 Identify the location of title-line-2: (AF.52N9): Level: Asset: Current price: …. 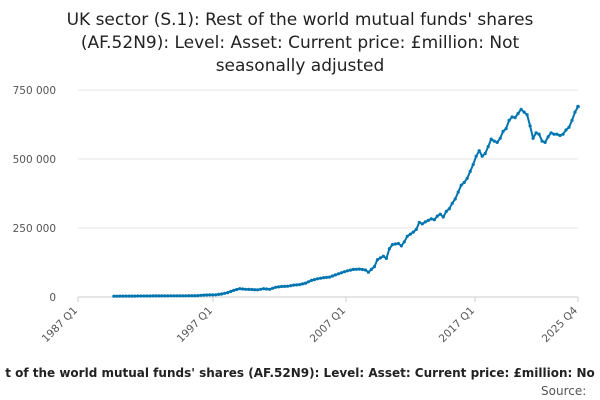
(300, 43).